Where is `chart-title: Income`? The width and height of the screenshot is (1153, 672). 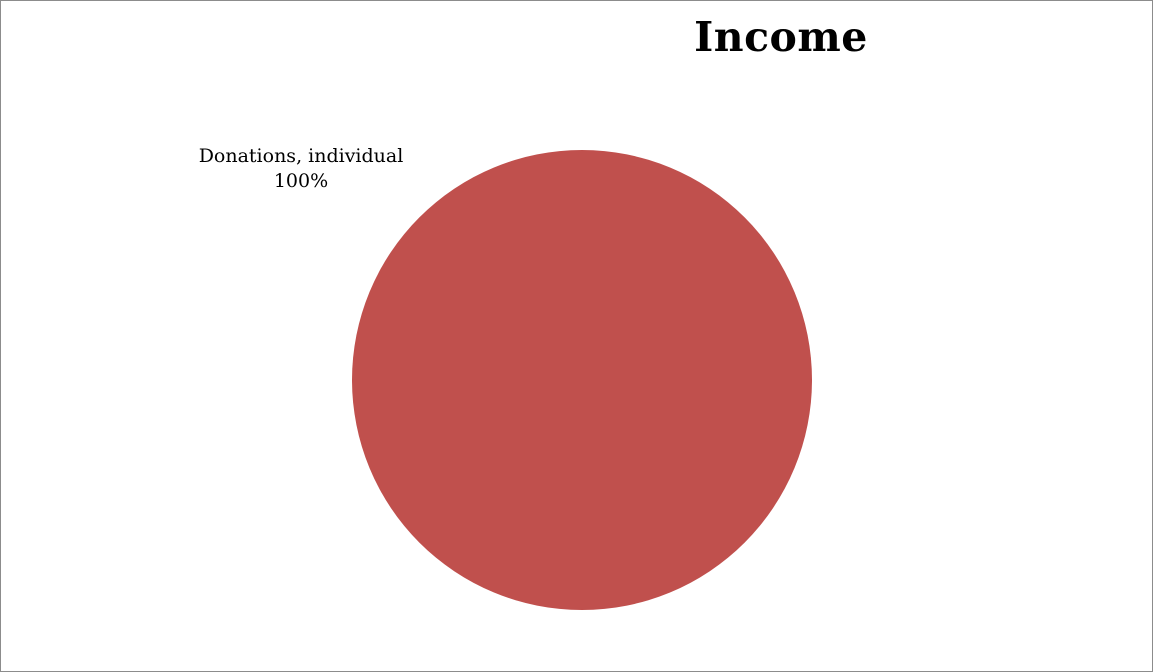 chart-title: Income is located at coordinates (781, 37).